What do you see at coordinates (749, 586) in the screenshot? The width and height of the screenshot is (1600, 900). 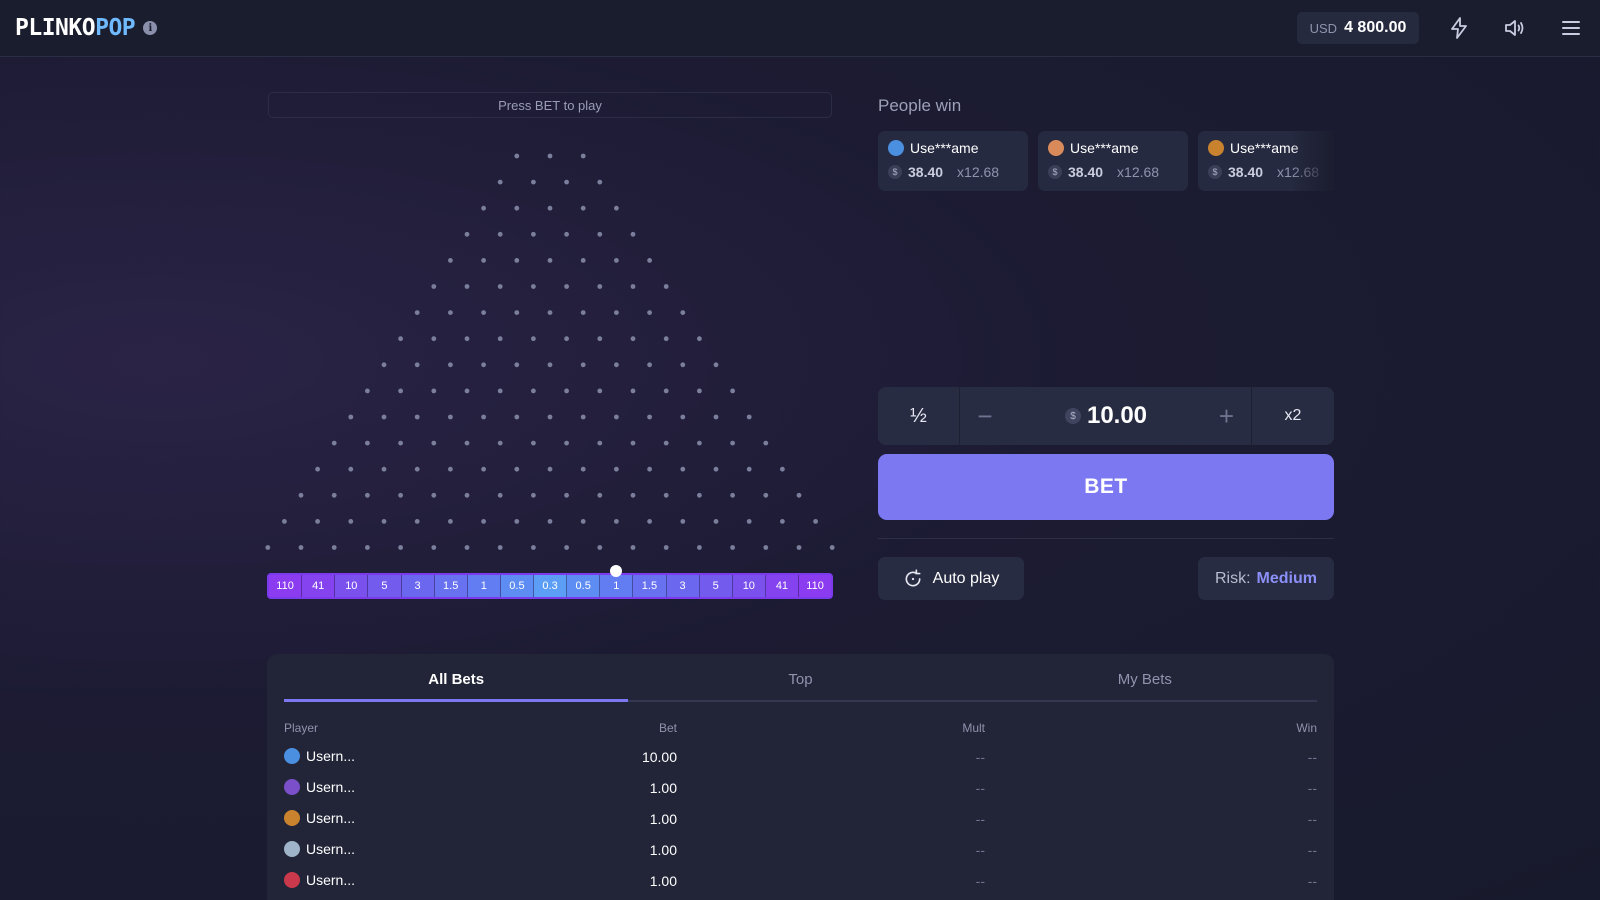 I see `multiplier-slot: 10` at bounding box center [749, 586].